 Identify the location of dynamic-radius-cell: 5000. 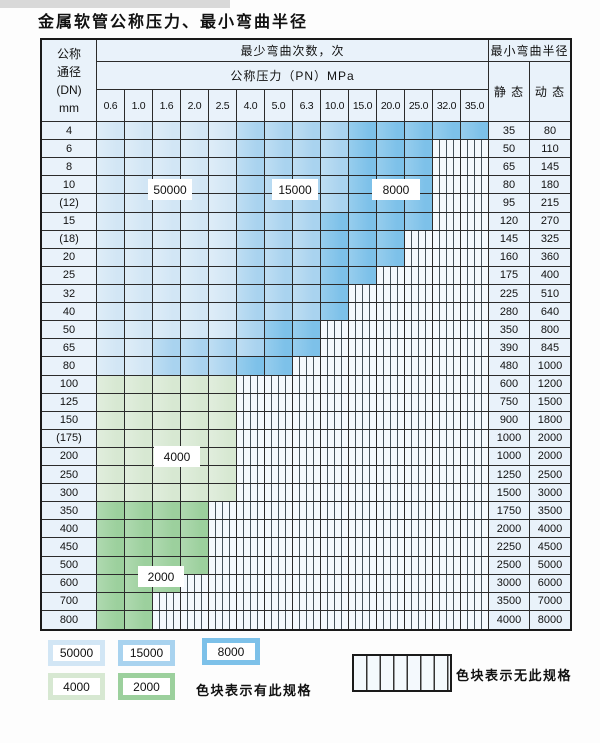
(550, 565).